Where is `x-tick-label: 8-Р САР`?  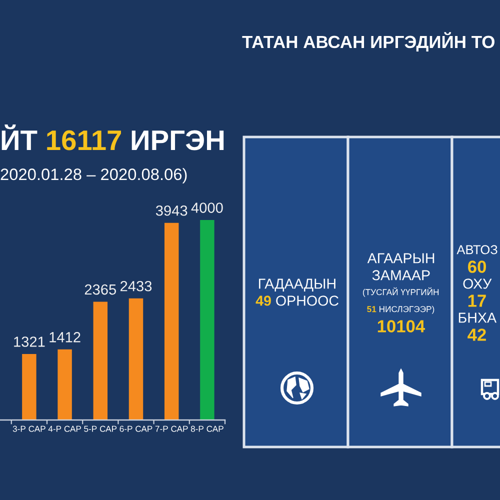
x-tick-label: 8-Р САР is located at coordinates (207, 429).